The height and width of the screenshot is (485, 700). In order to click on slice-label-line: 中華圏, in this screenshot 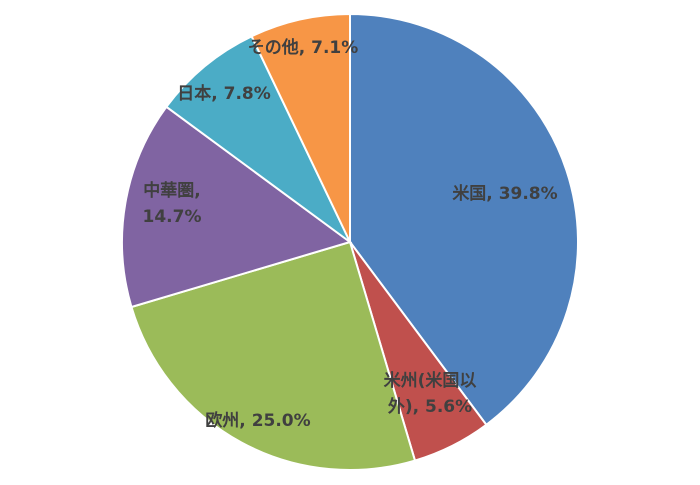, I will do `click(171, 190)`.